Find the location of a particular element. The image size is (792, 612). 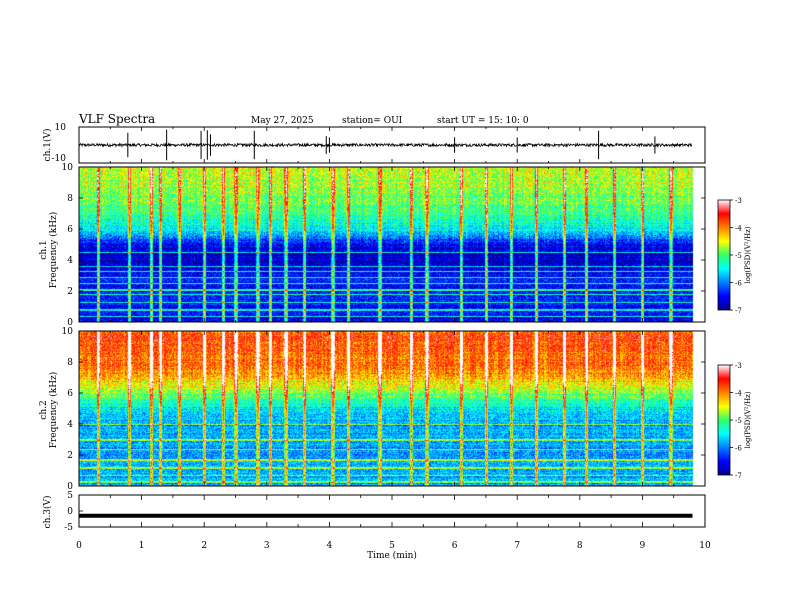

ch3-ytick-label: 0 is located at coordinates (70, 512).